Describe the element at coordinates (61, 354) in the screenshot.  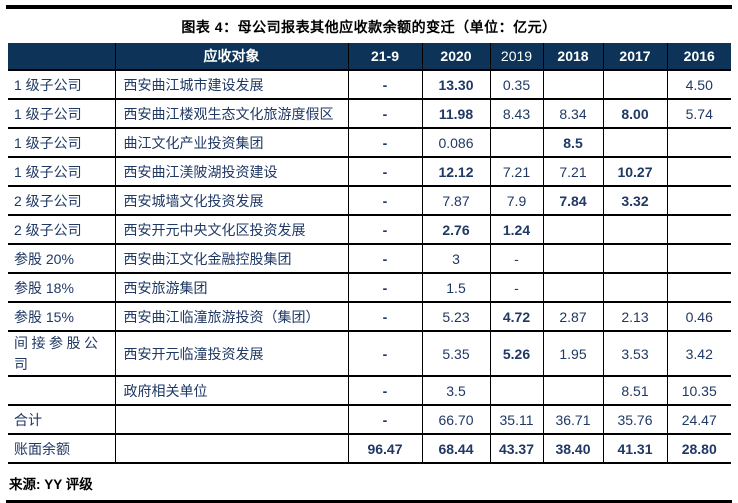
I see `cell-category: 间接参股公司` at that location.